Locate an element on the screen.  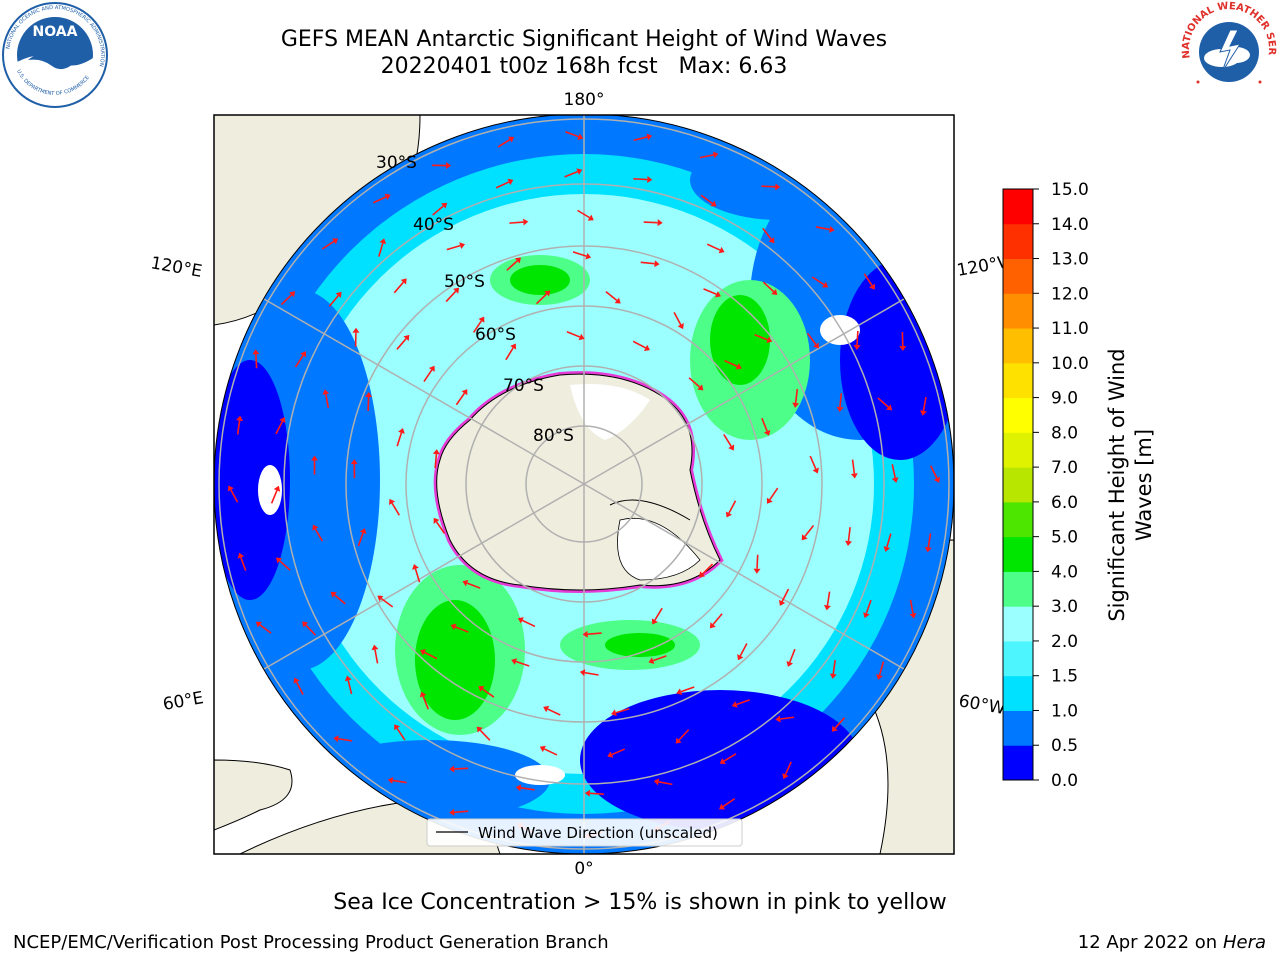
colorbar-tick-label: 10.0 is located at coordinates (1070, 364).